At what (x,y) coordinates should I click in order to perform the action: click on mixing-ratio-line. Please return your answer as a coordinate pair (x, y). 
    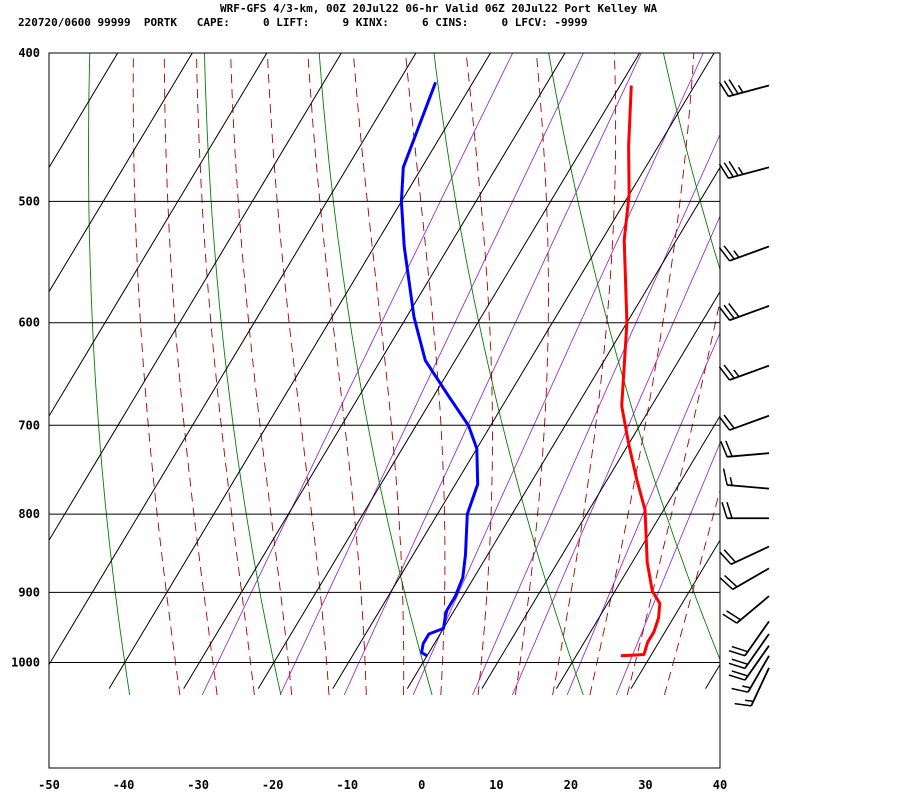
    Looking at the image, I should click on (615, 455).